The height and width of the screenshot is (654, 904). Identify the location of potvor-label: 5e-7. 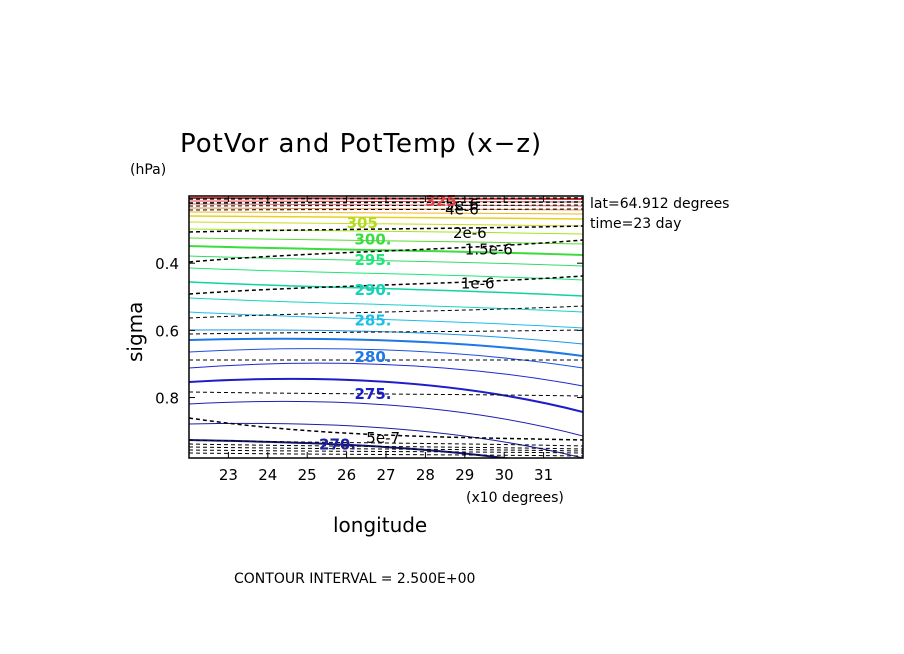
(383, 438).